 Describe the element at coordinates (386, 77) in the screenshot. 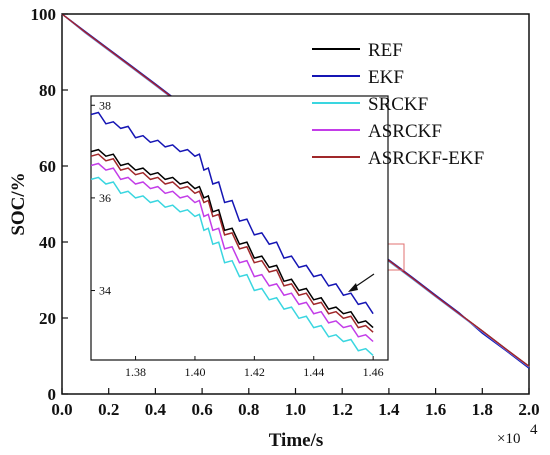

I see `legend-label-ekf: EKF` at that location.